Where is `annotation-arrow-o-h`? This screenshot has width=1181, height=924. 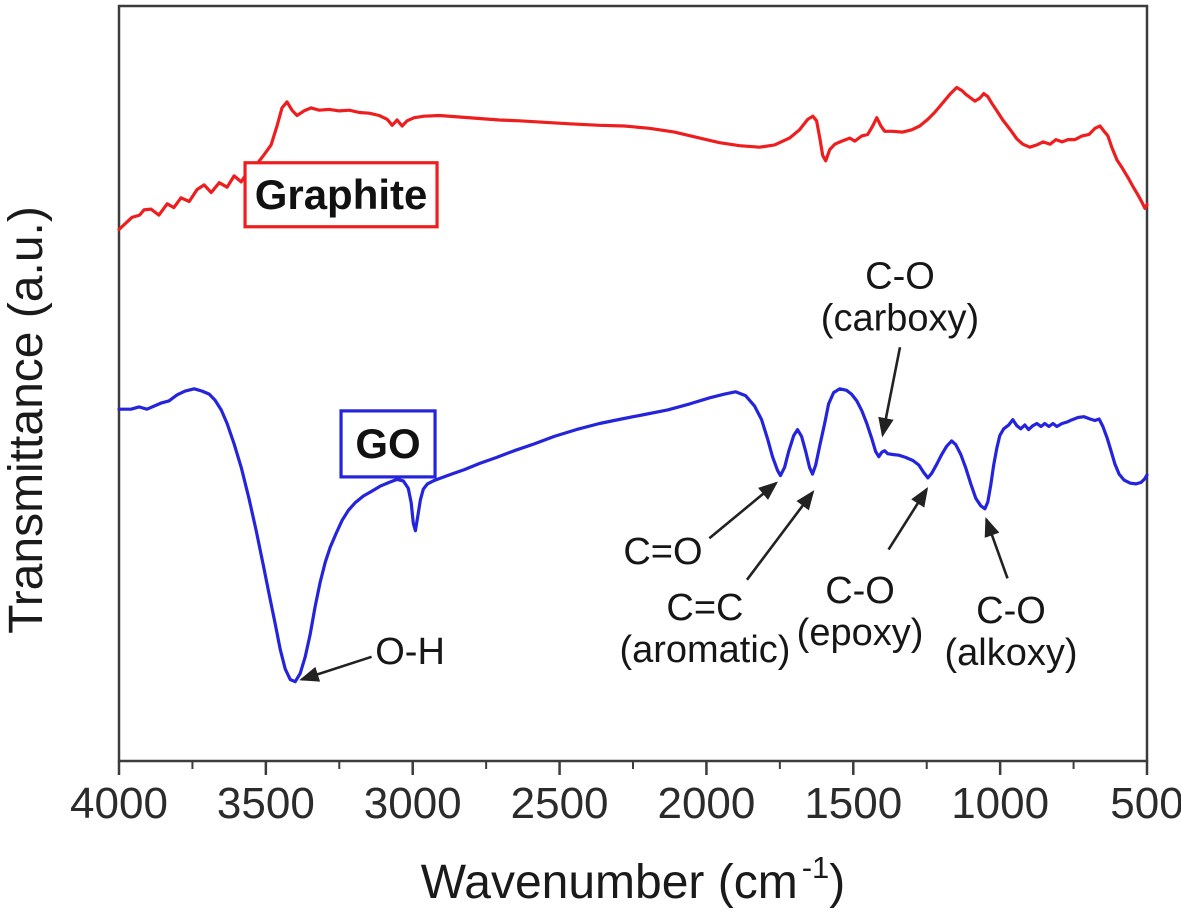
annotation-arrow-o-h is located at coordinates (335, 668).